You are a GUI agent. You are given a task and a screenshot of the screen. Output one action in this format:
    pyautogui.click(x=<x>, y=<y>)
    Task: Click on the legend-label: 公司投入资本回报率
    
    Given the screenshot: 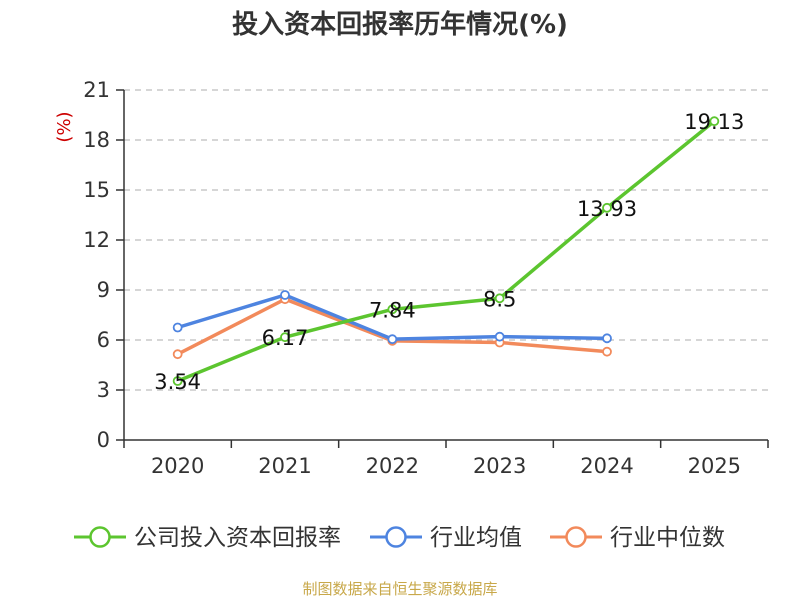 What is the action you would take?
    pyautogui.click(x=237, y=538)
    